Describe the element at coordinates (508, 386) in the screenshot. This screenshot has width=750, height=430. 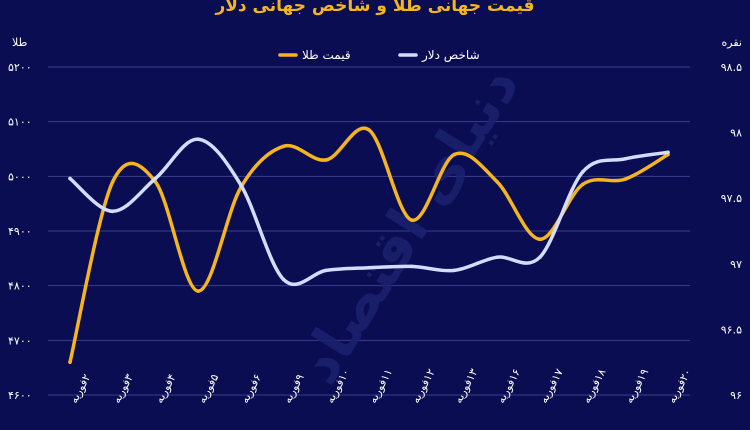
I see `x-tick-label: ۱۶فوریه` at that location.